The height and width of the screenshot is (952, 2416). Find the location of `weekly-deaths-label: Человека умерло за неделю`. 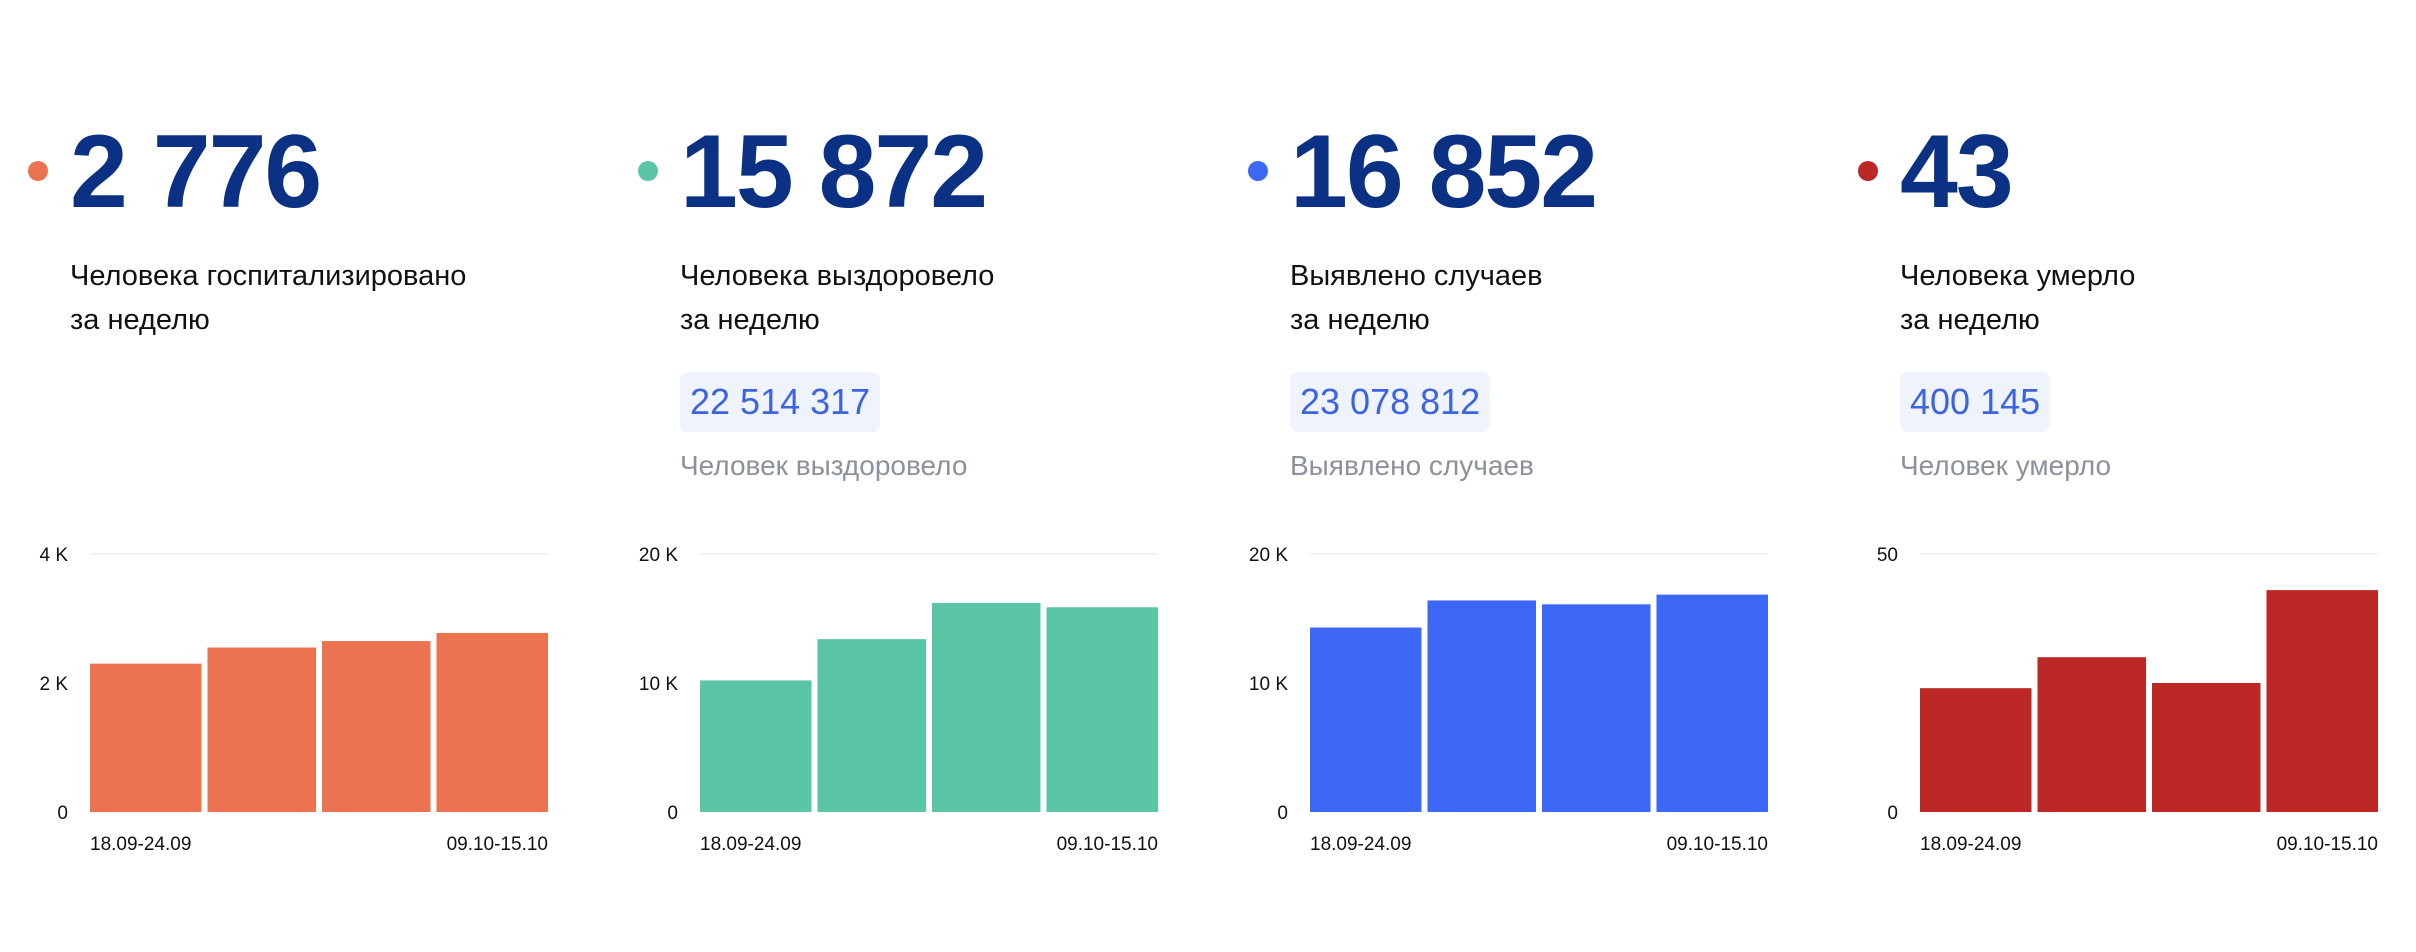

weekly-deaths-label: Человека умерло за неделю is located at coordinates (2017, 298).